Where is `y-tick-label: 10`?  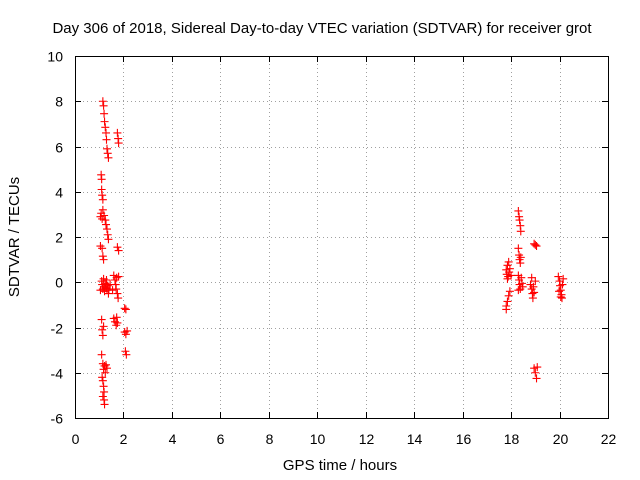 y-tick-label: 10 is located at coordinates (55, 57).